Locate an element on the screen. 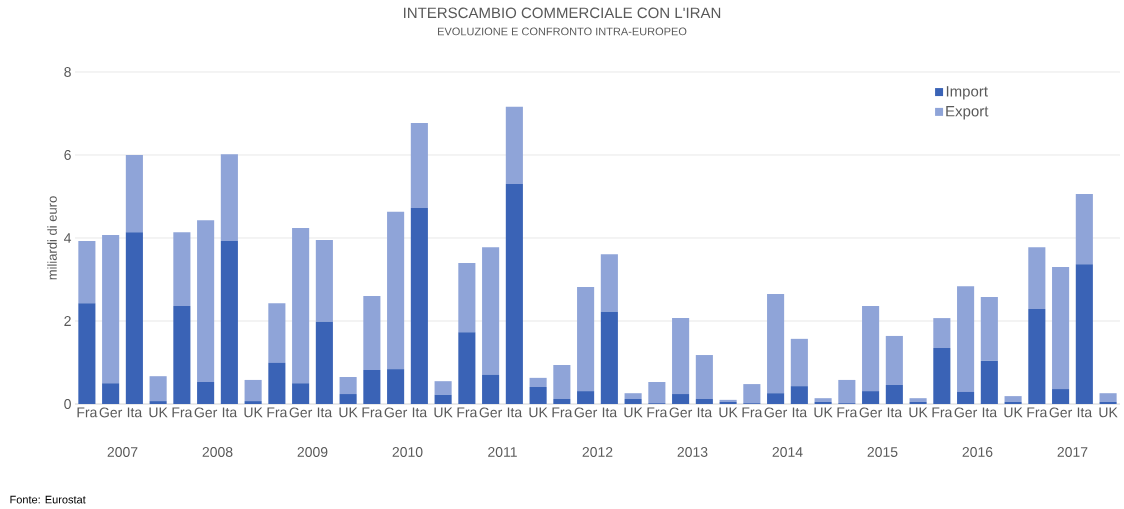  text: 2017 is located at coordinates (1072, 452).